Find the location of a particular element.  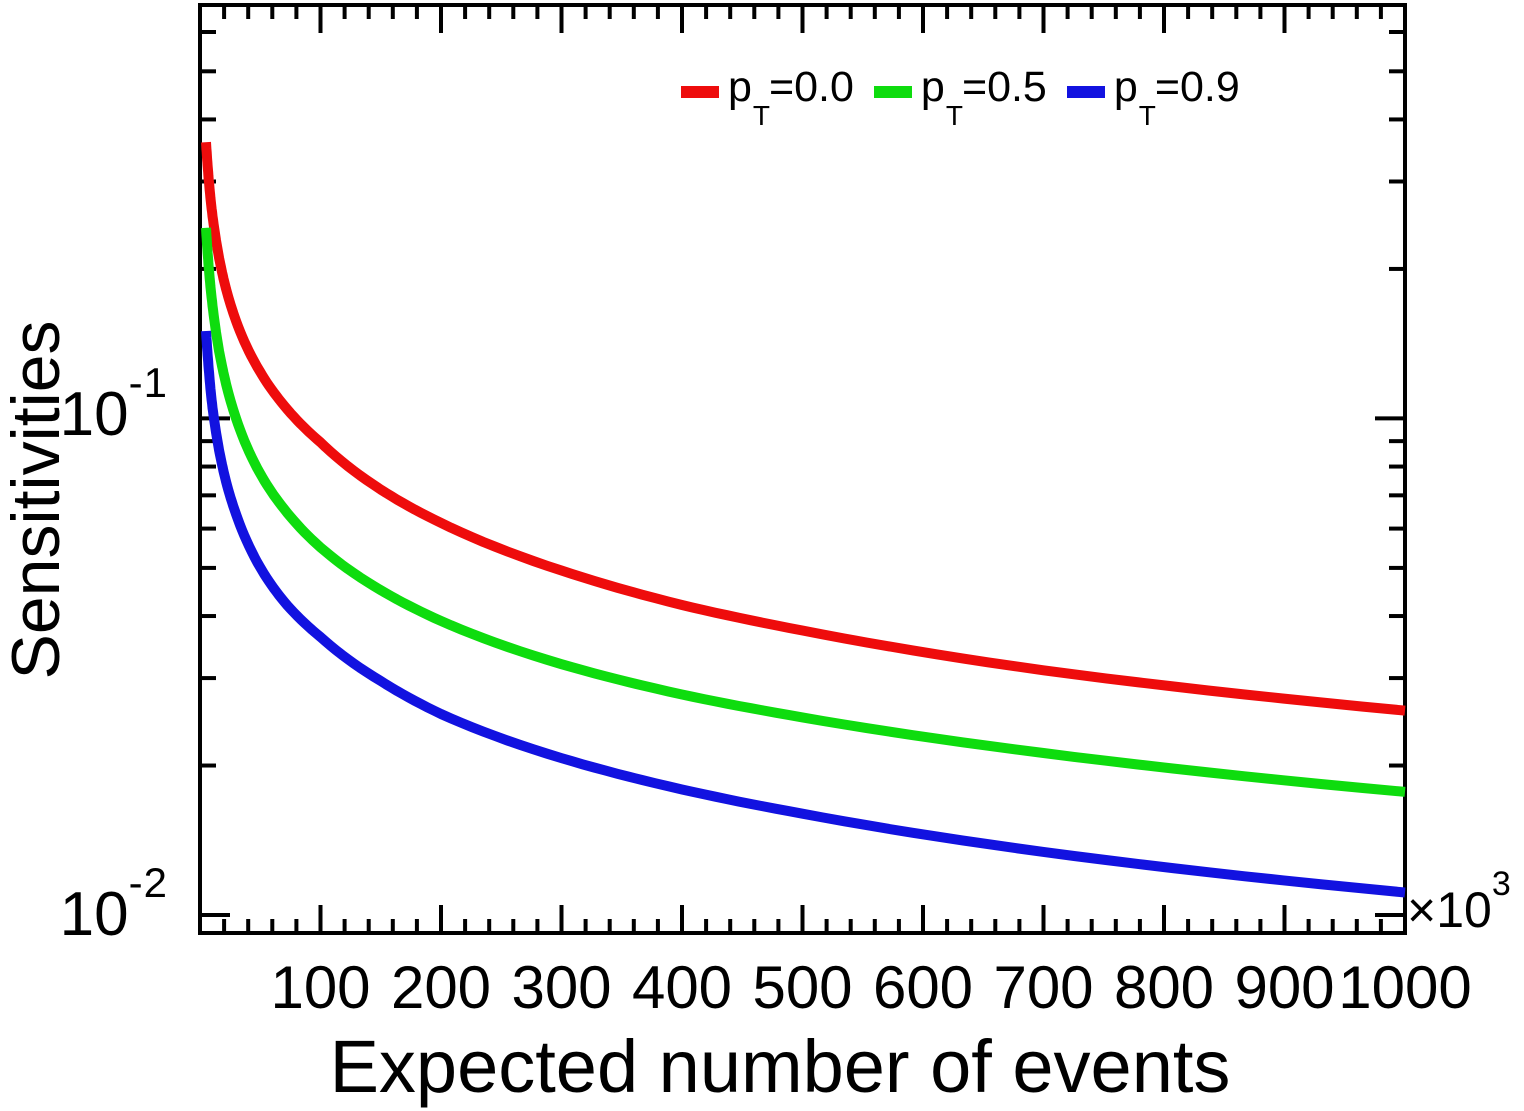

x-tick-label-800: 800 is located at coordinates (1164, 987).